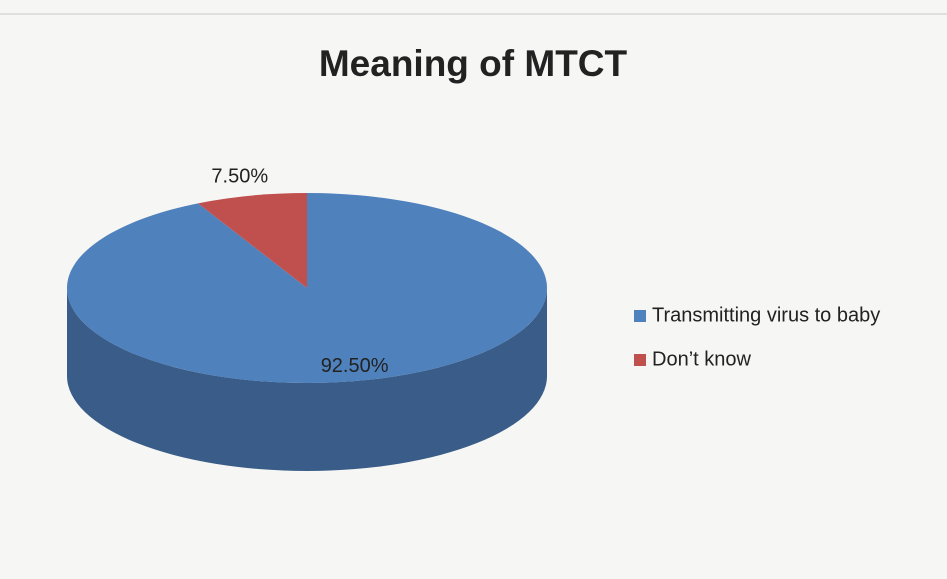 This screenshot has height=579, width=947. I want to click on legend-label: Don’t know, so click(701, 359).